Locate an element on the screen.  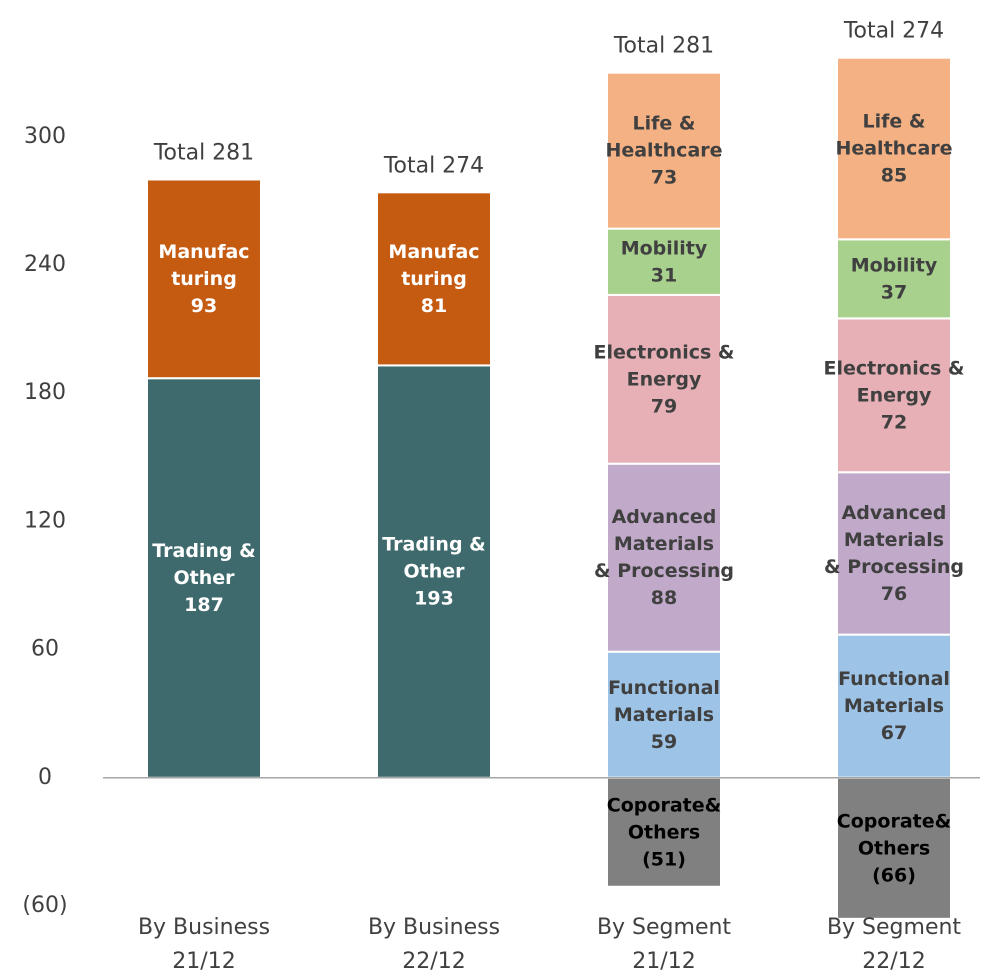
segment-label: Coporate& Others (66) is located at coordinates (894, 848).